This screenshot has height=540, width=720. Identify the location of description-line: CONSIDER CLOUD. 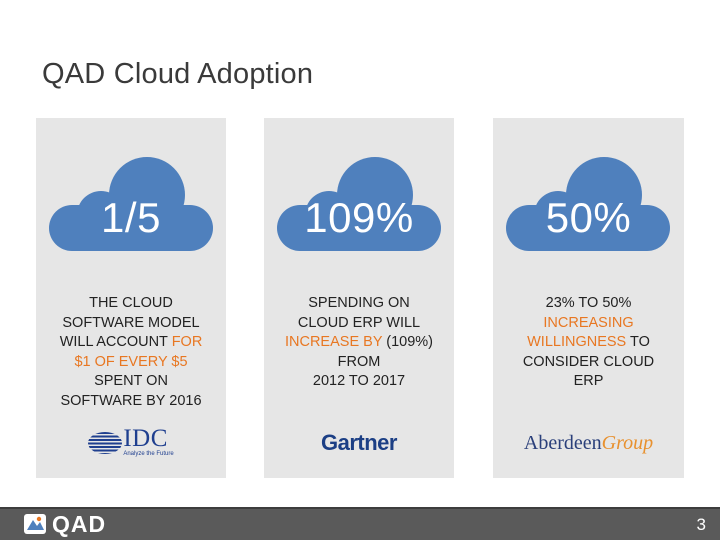
(588, 363).